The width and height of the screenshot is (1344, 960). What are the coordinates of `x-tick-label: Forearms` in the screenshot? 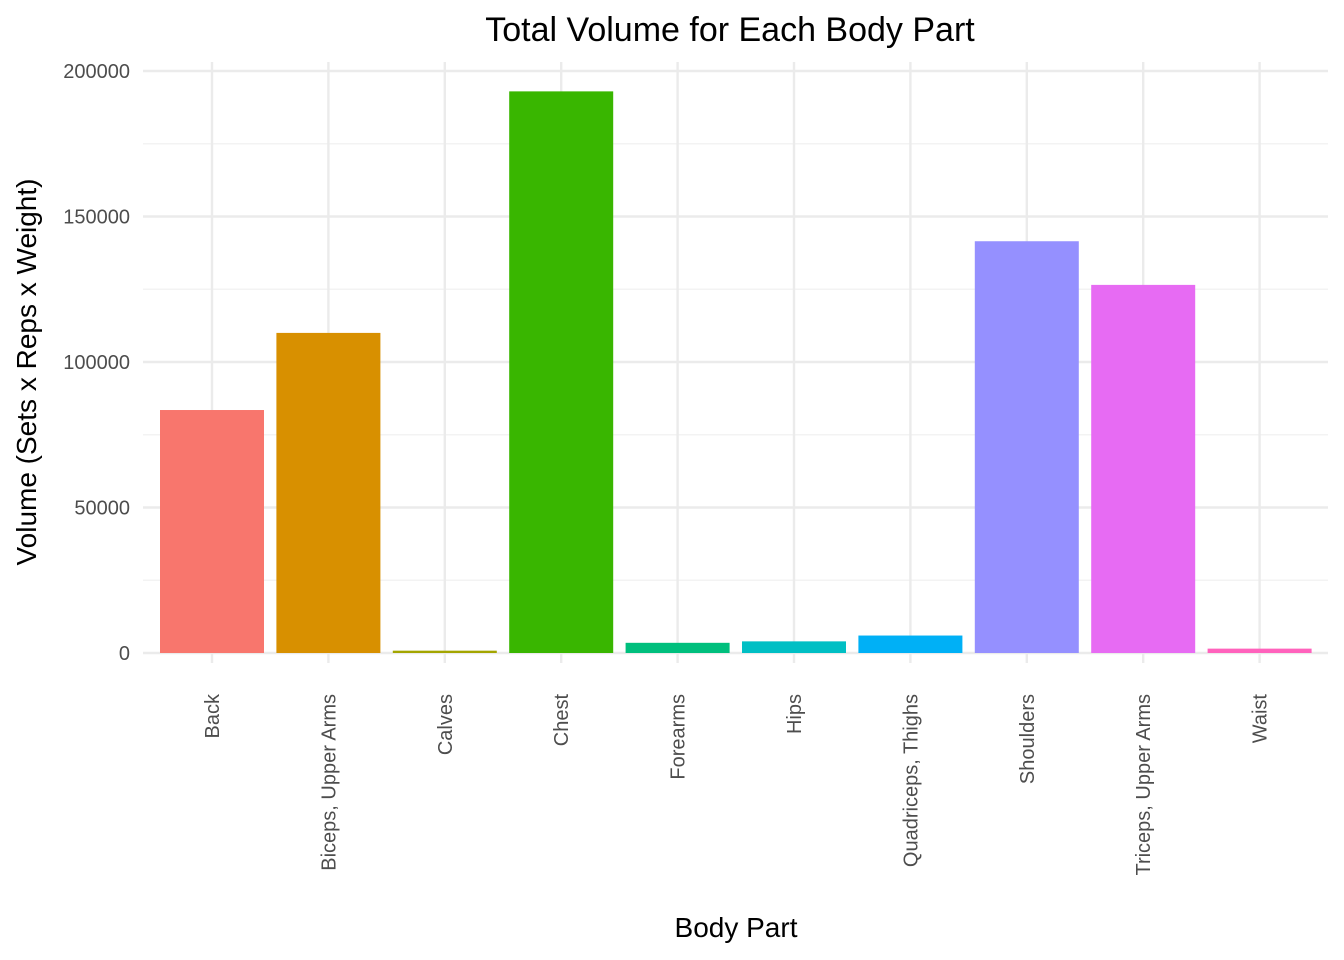 It's located at (679, 737).